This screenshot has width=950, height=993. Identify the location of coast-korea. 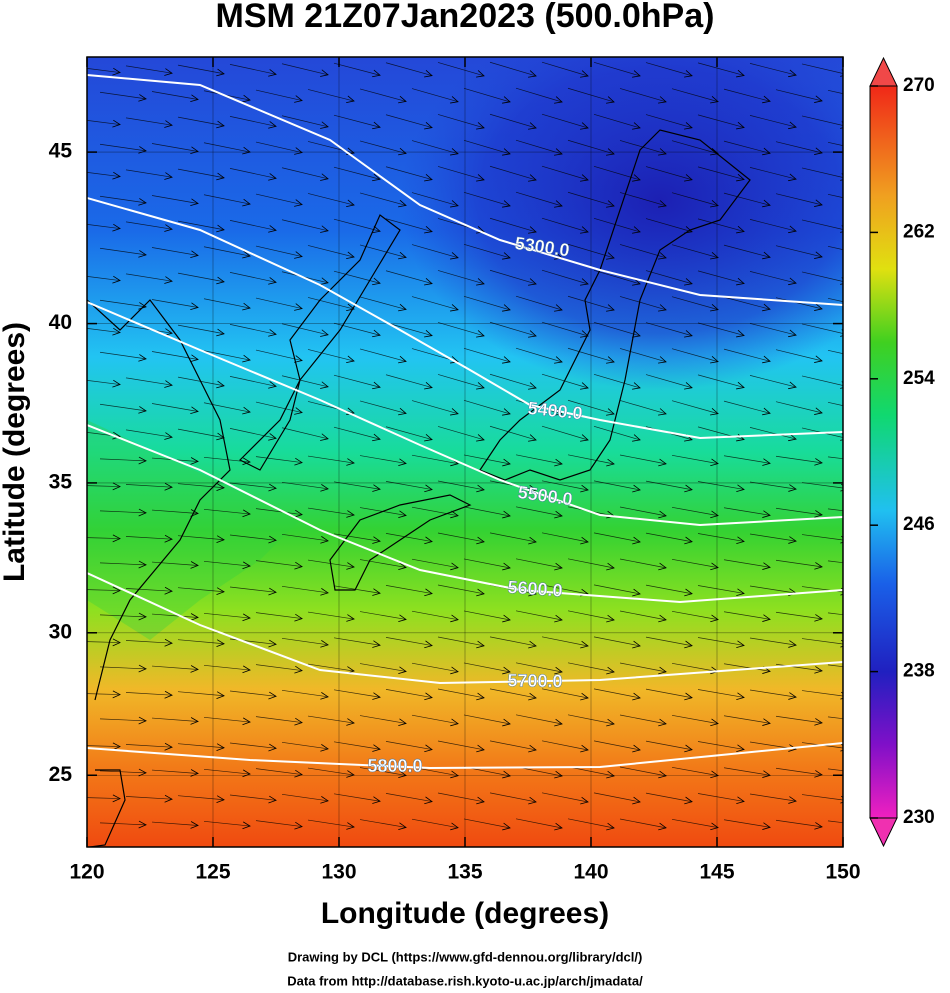
(319, 342).